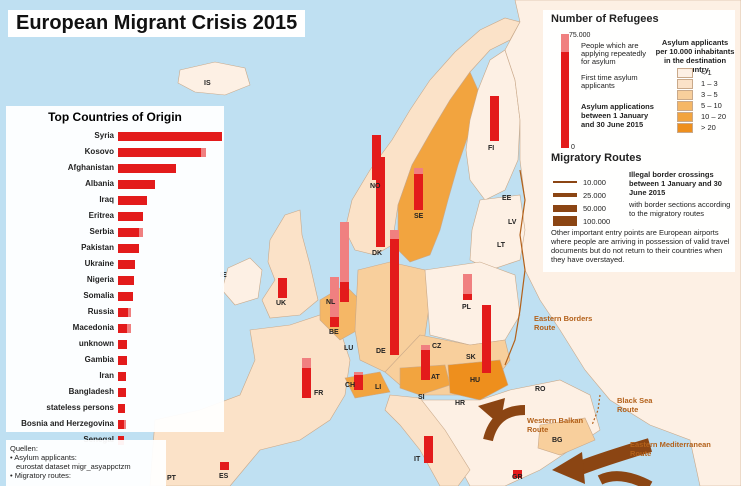  What do you see at coordinates (290, 264) in the screenshot?
I see `country-uk` at bounding box center [290, 264].